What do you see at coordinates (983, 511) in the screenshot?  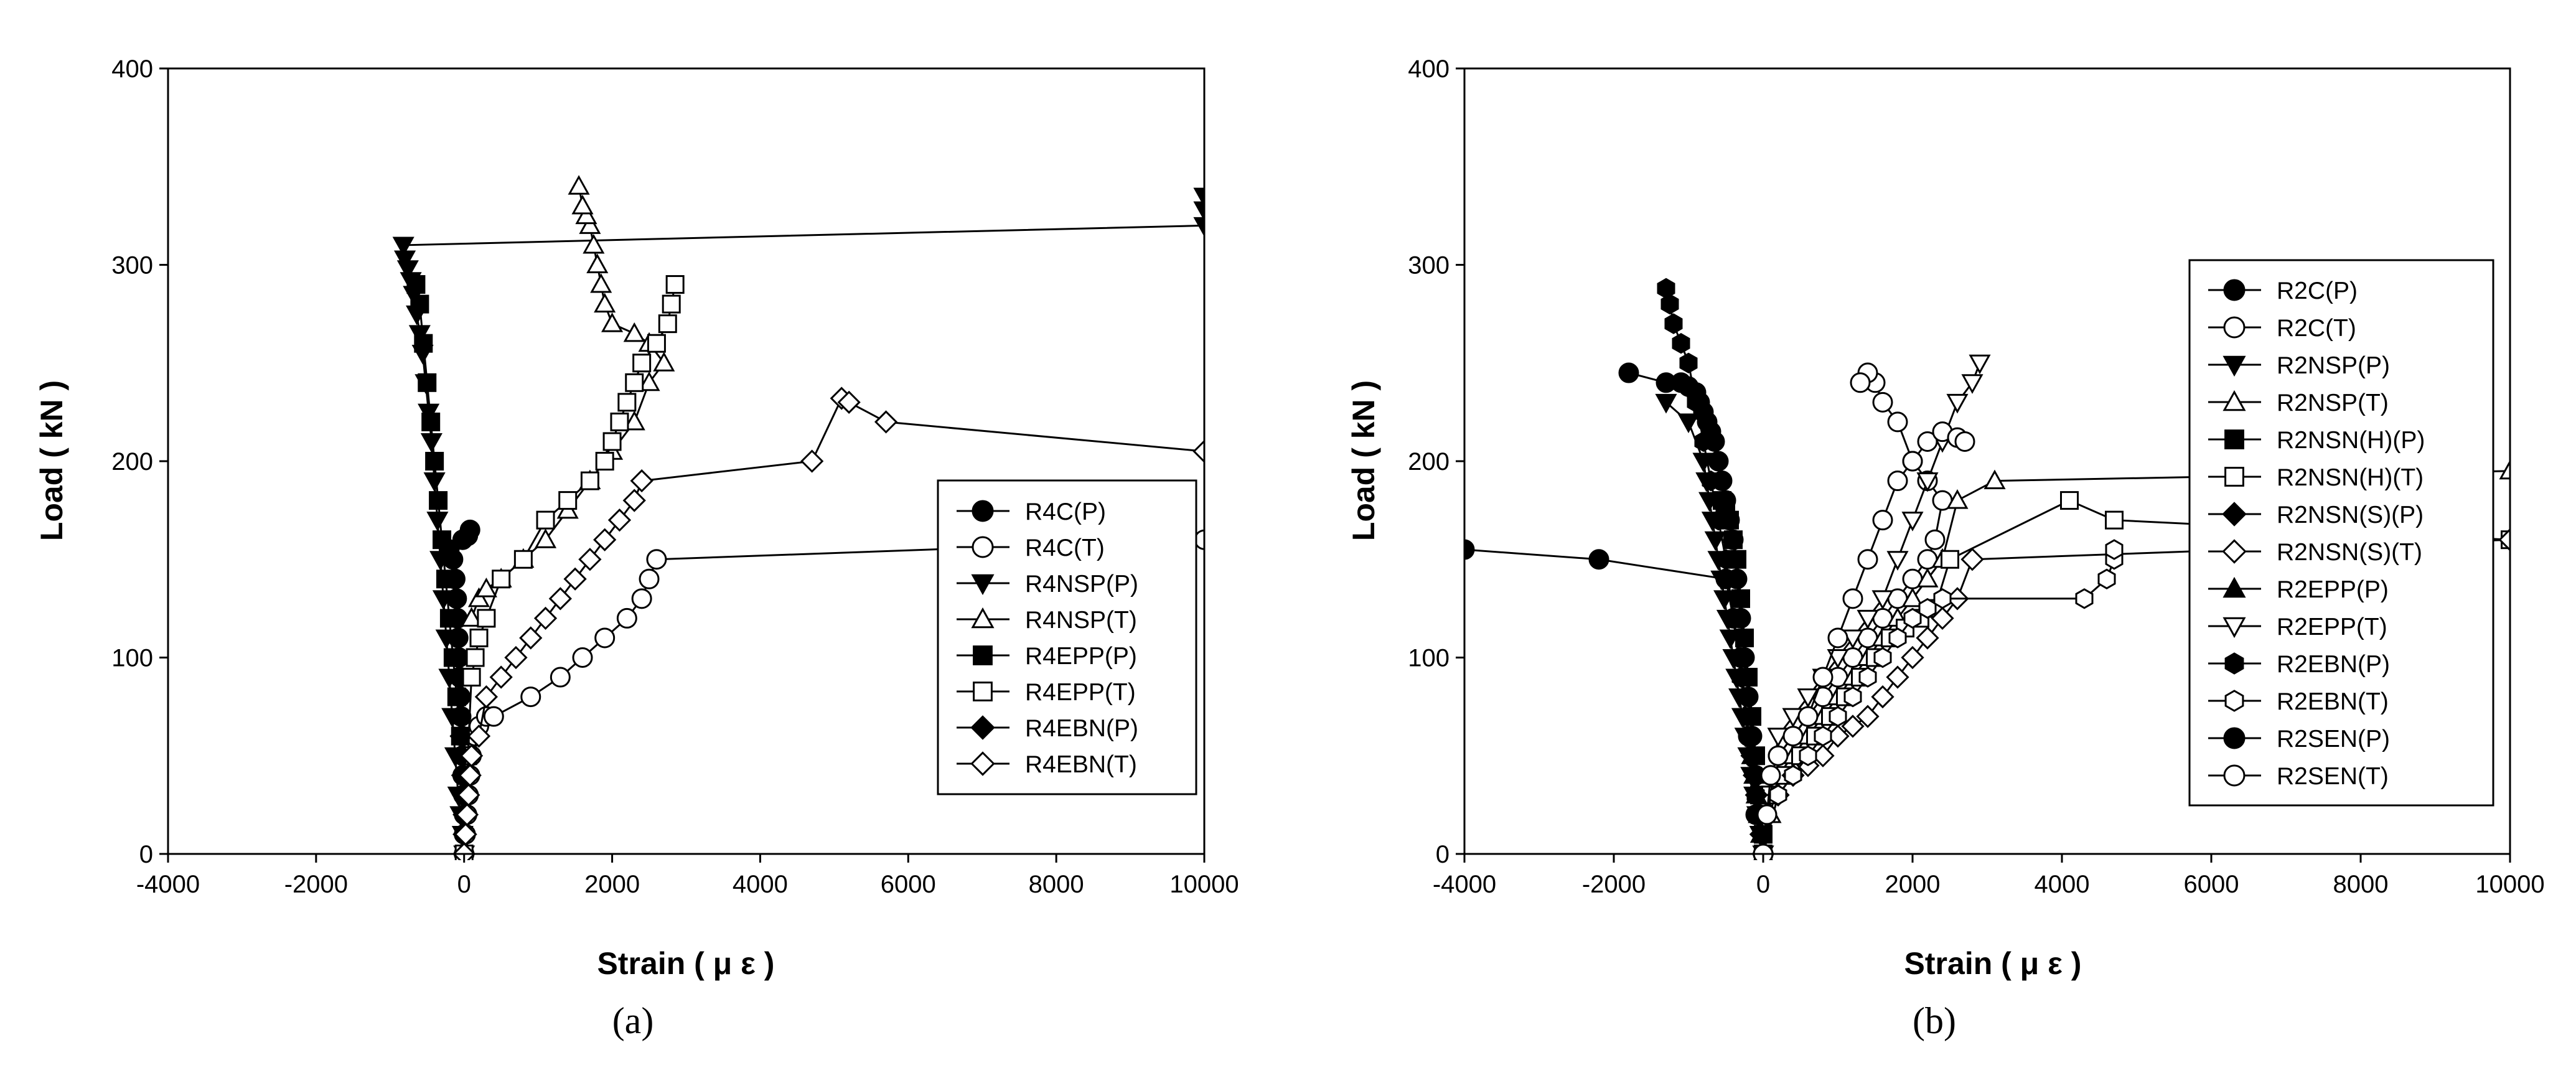 I see `legend-marker-r4c-p` at bounding box center [983, 511].